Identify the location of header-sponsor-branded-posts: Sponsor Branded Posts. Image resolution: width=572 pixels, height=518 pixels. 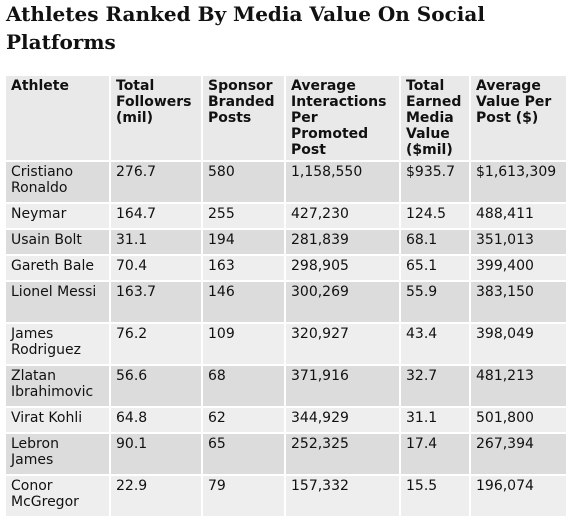
(244, 119).